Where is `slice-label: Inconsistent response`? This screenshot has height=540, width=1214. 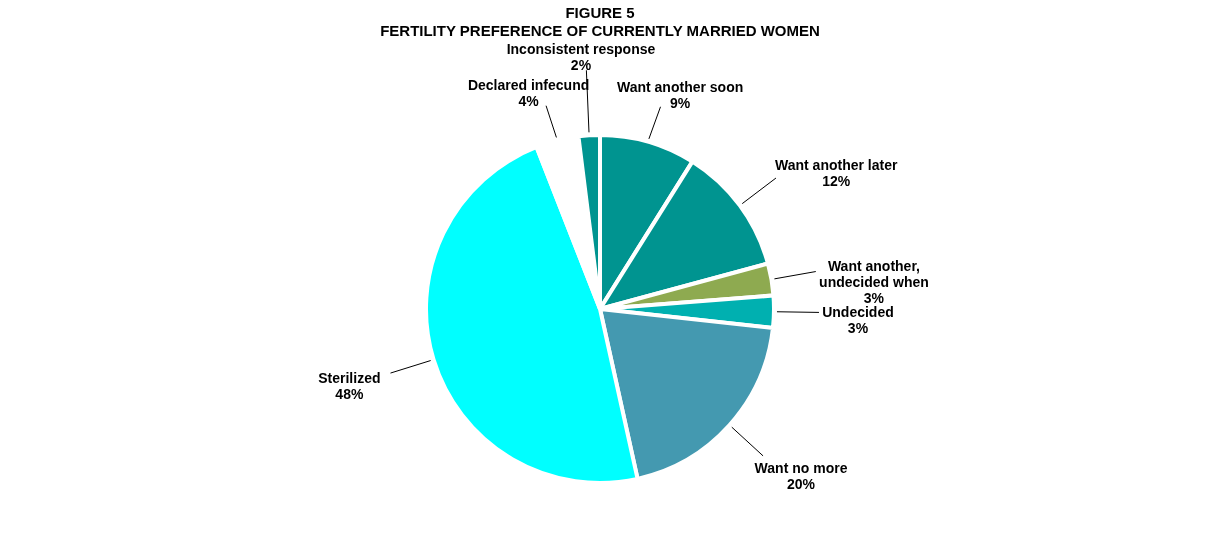
slice-label: Inconsistent response is located at coordinates (581, 49).